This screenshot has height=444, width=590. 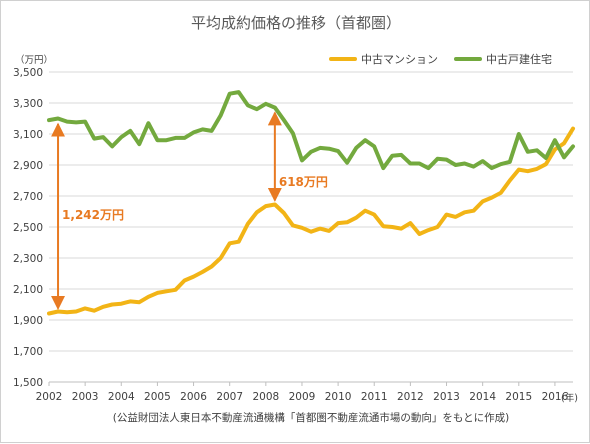 I want to click on x-tick-label: 2007, so click(x=229, y=397).